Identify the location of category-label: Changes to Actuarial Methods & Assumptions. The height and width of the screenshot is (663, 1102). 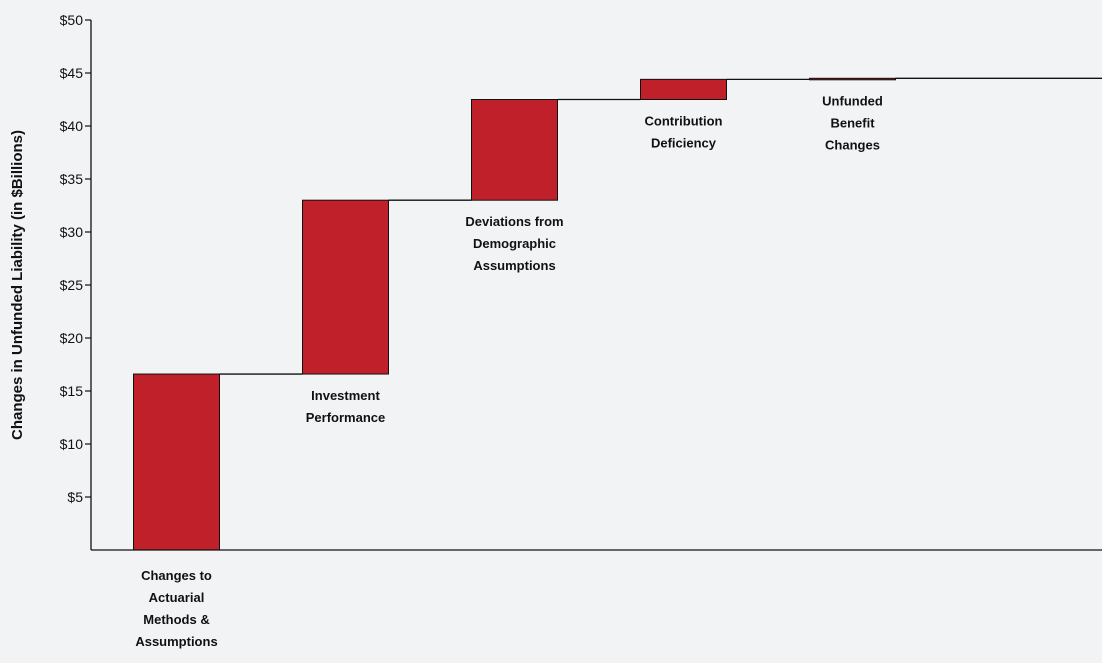
(176, 608).